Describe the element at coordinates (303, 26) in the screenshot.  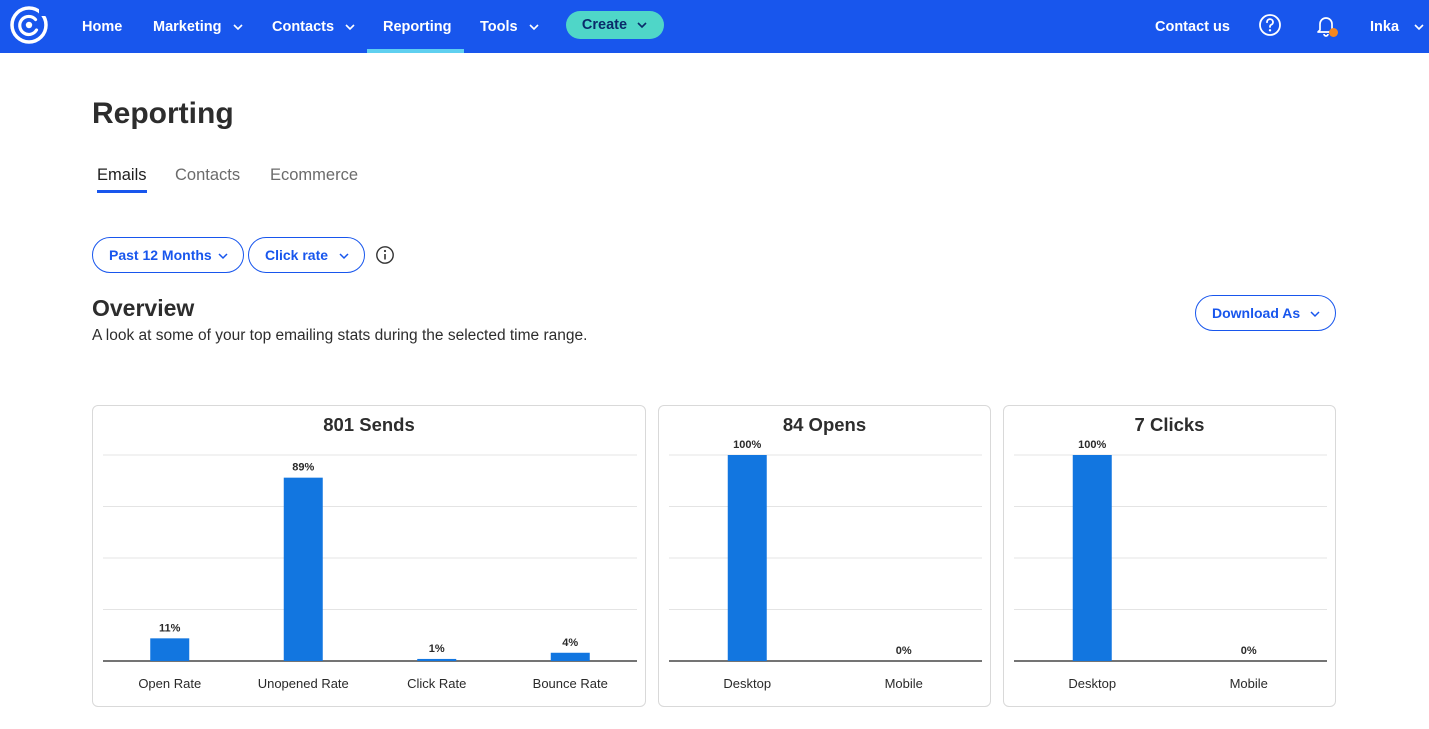
I see `nav-contacts-label: Contacts` at that location.